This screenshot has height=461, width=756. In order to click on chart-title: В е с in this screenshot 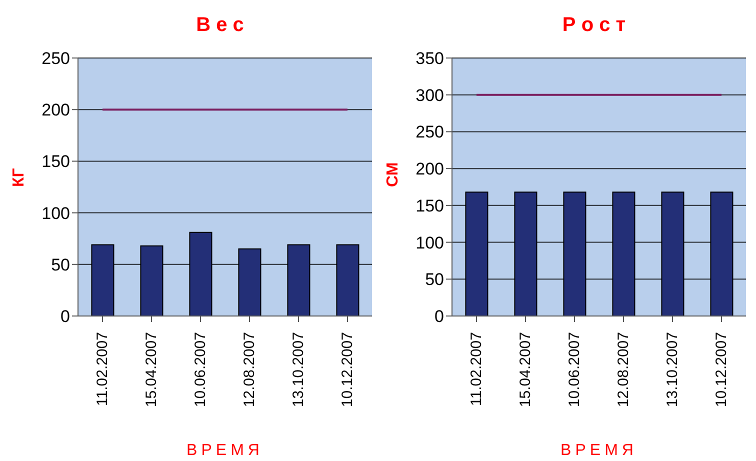, I will do `click(220, 25)`.